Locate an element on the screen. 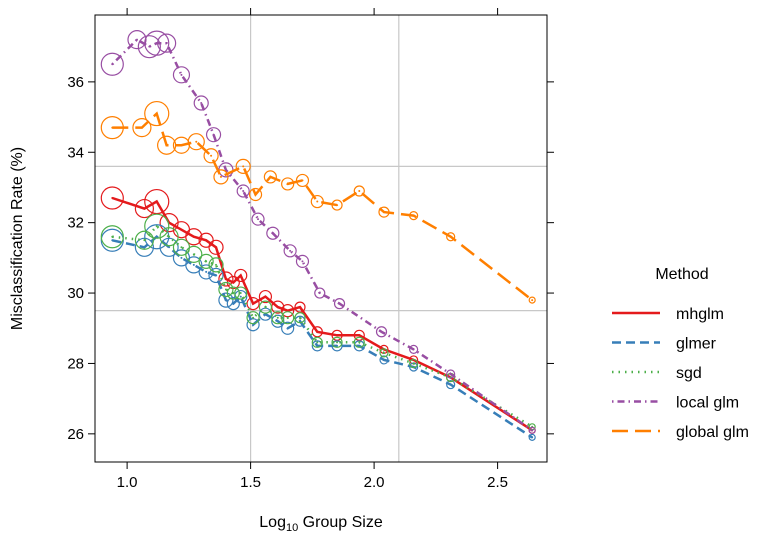 The height and width of the screenshot is (550, 777). x-tick-label: 1.0 is located at coordinates (127, 482).